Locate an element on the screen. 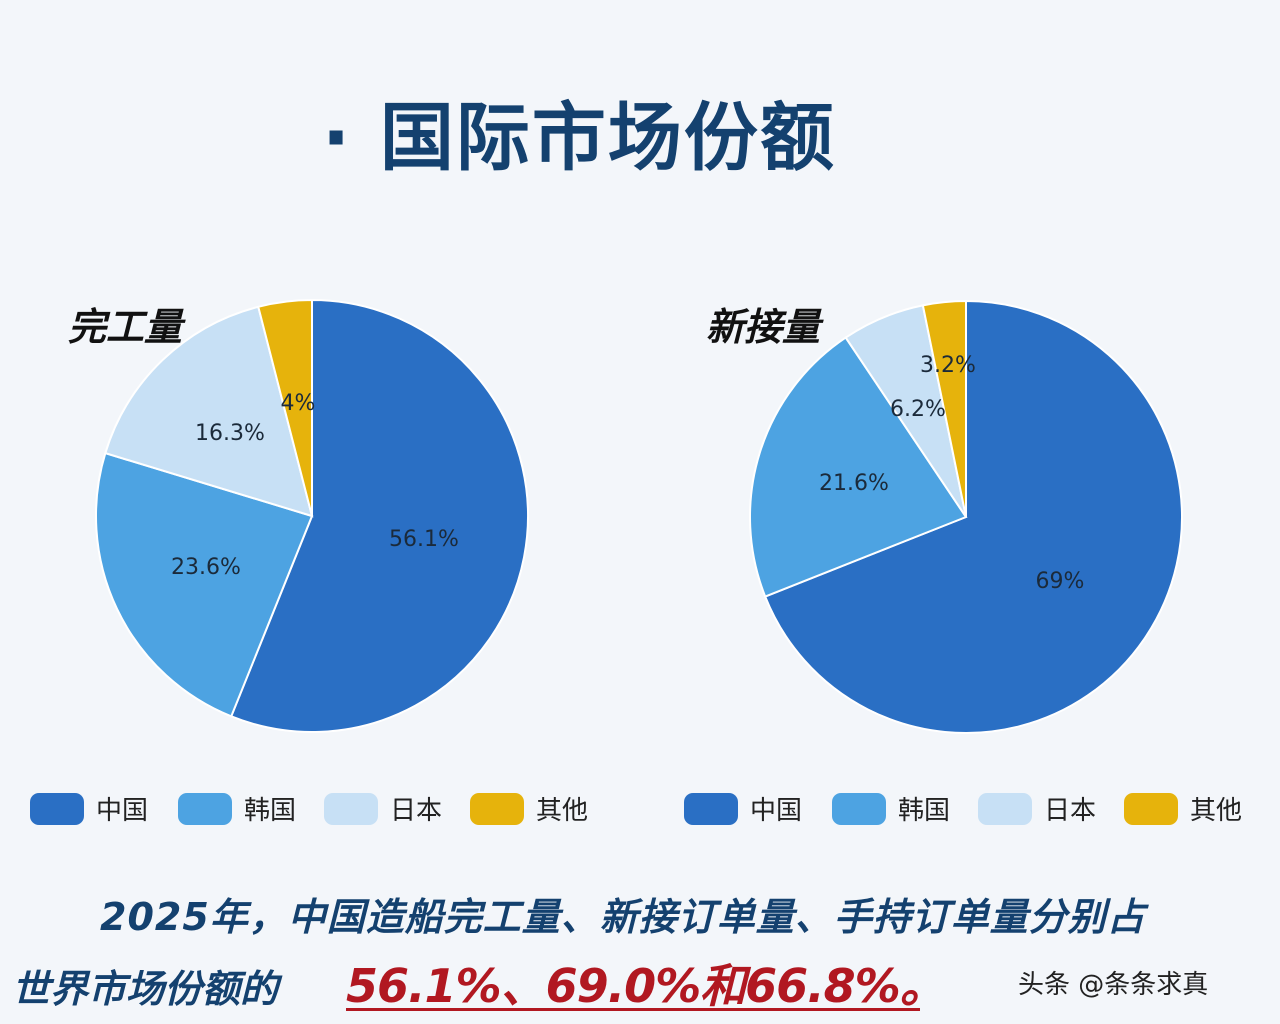  slice-value-label: 4% is located at coordinates (298, 403).